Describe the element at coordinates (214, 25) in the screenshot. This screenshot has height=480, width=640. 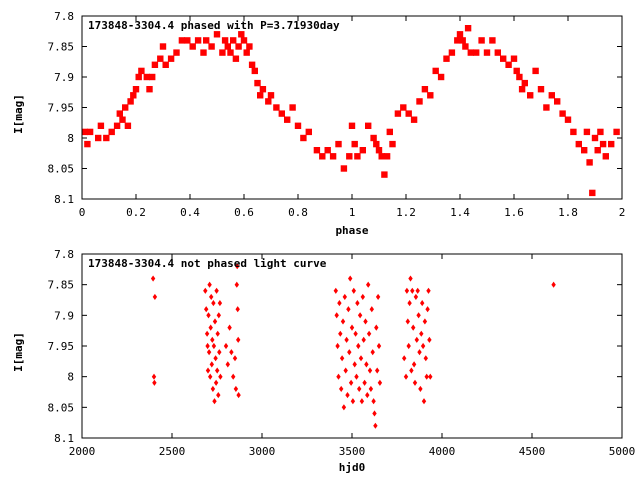
I see `chart-title: 173848-3304.4 phased with P=3.71930day` at that location.